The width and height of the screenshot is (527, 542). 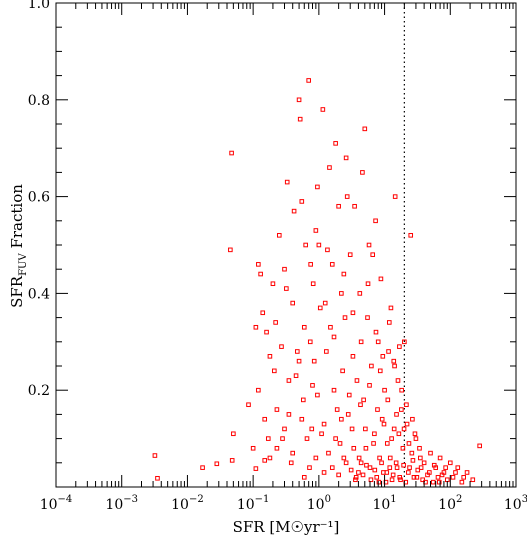 I want to click on y-tick-label: 0.6, so click(x=39, y=198).